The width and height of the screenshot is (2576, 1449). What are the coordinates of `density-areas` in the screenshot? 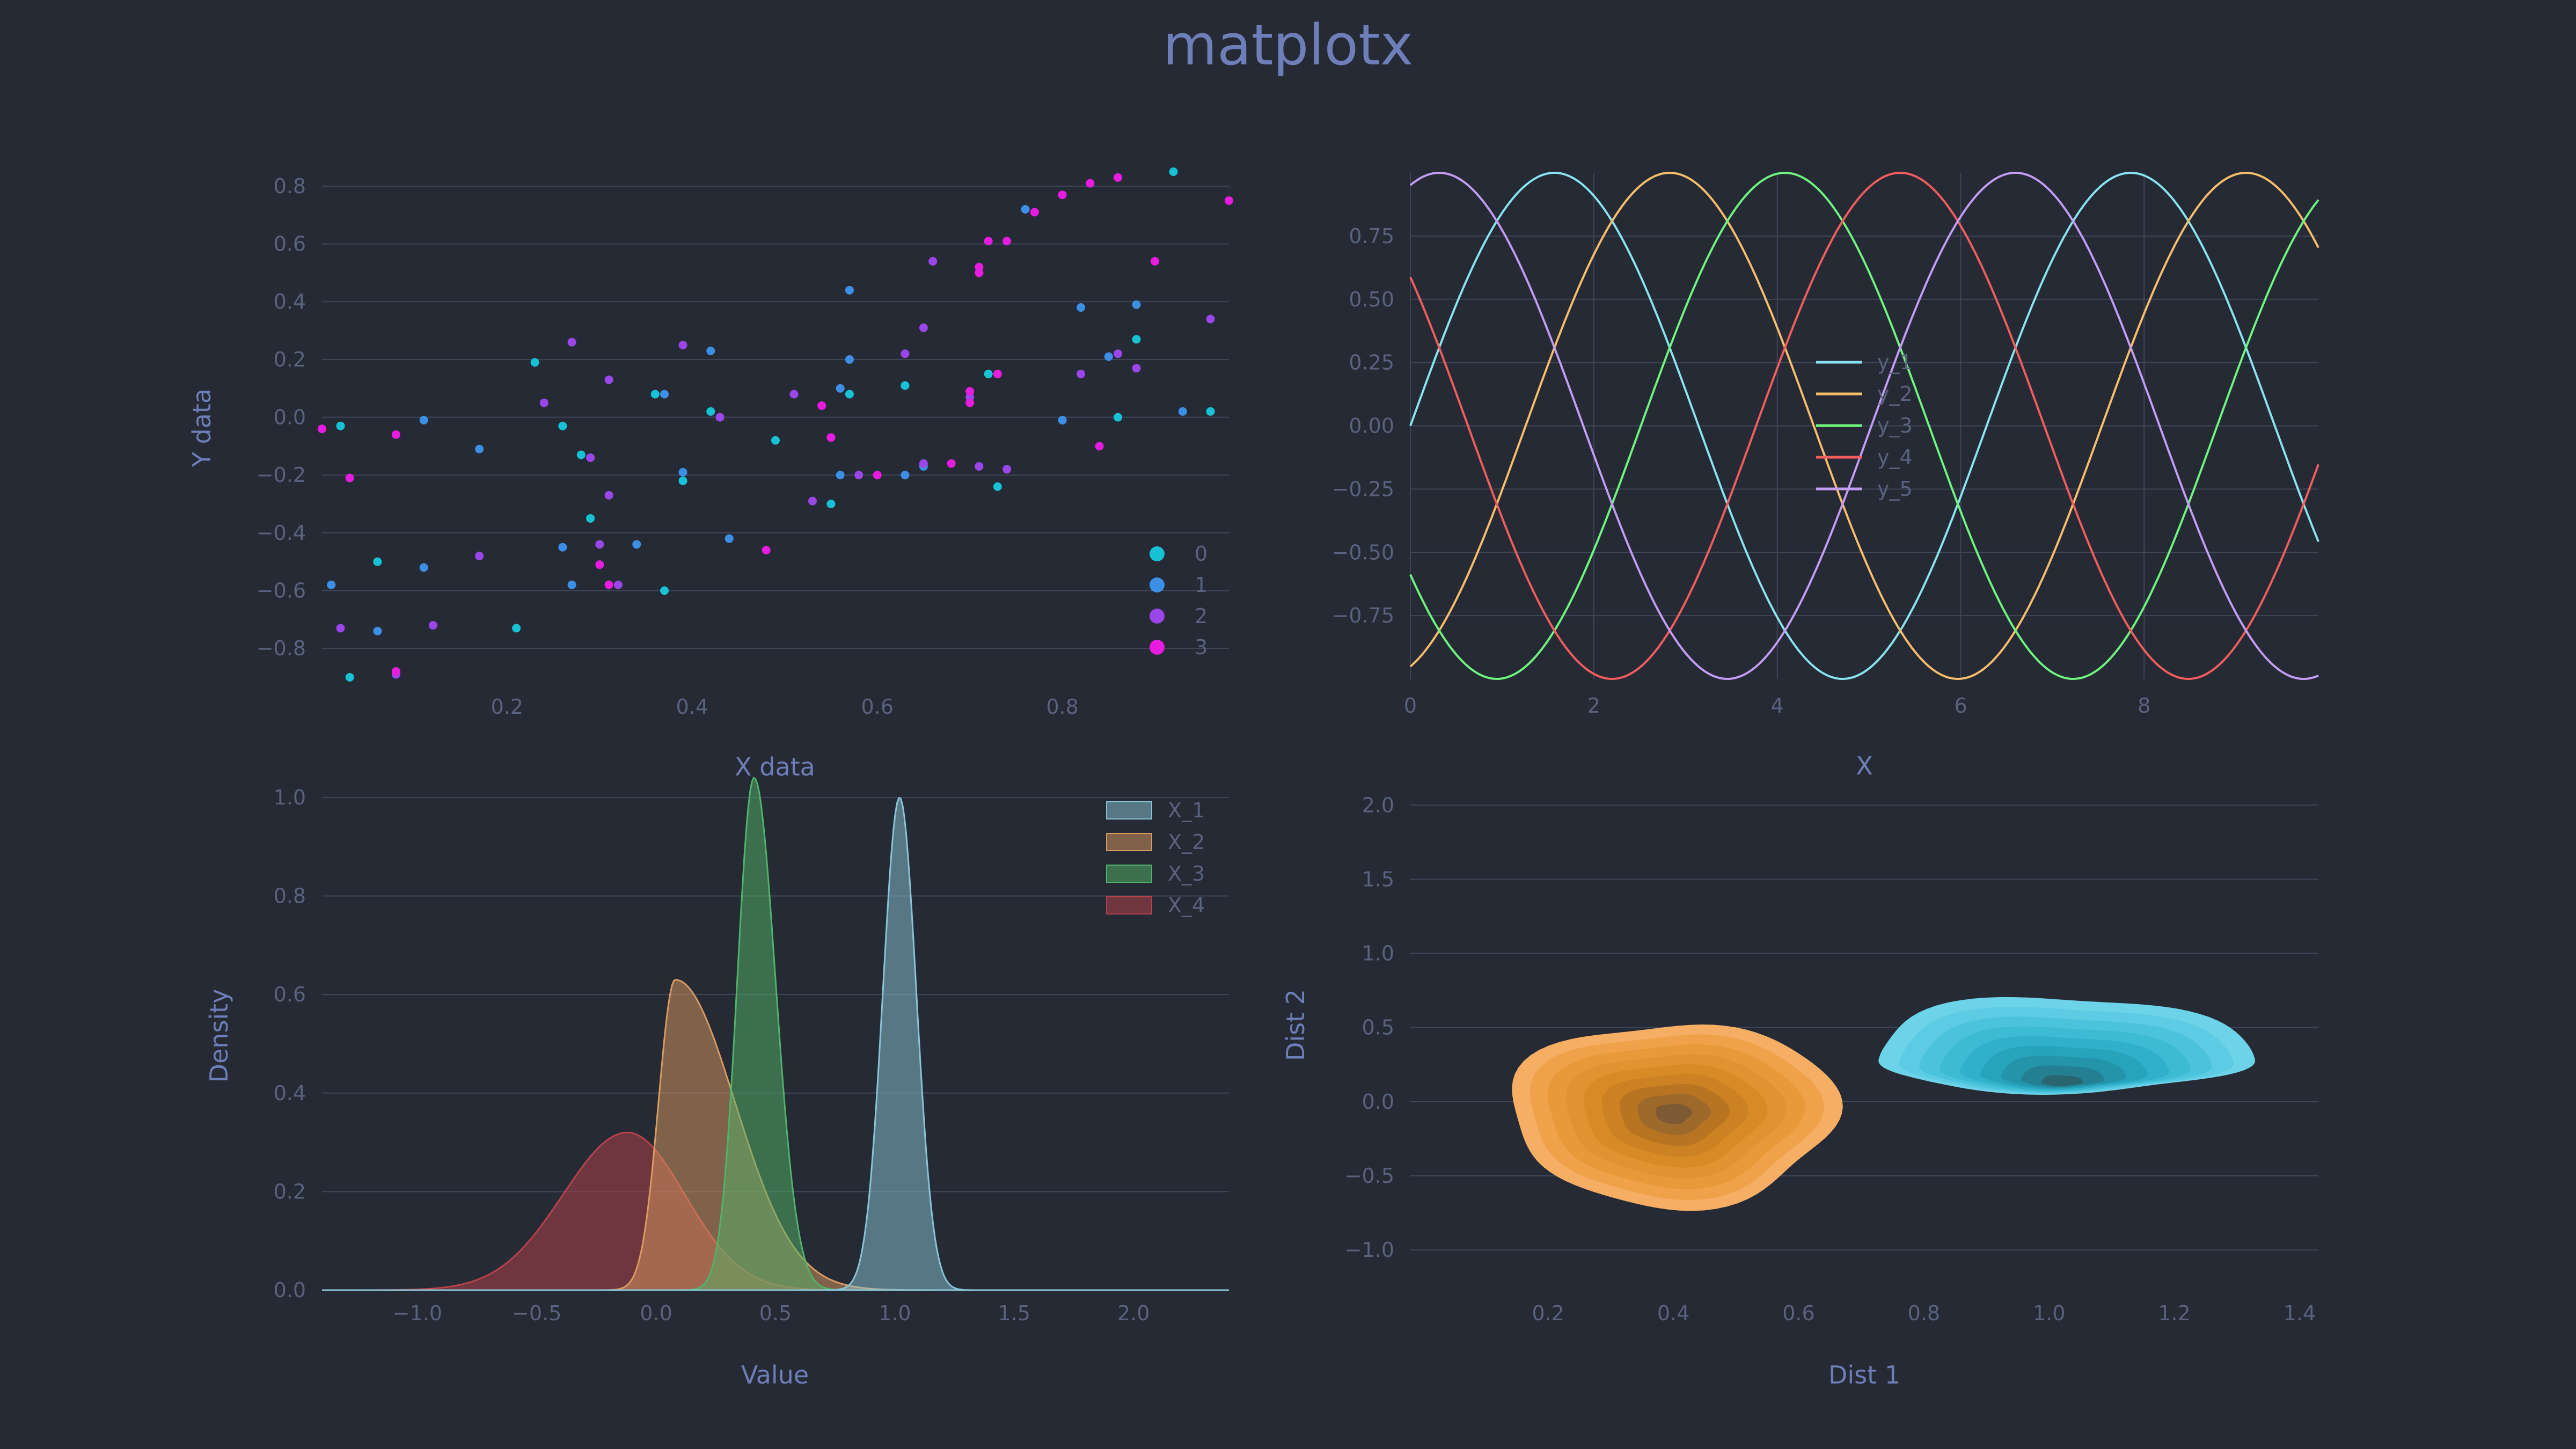 It's located at (775, 1034).